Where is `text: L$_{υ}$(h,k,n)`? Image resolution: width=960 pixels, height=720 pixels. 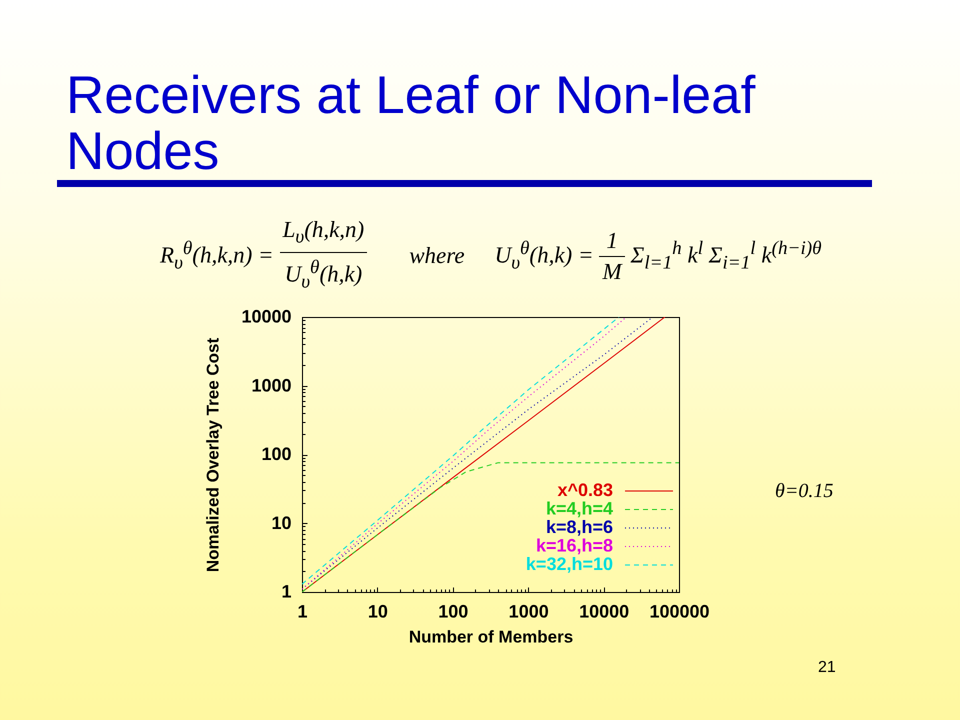
text: L$_{υ}$(h,k,n) is located at coordinates (323, 233).